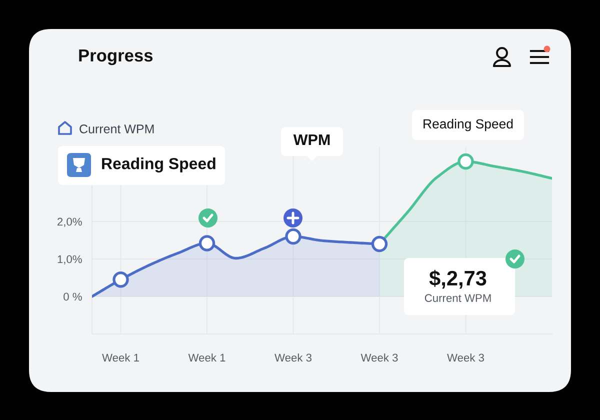 This screenshot has width=600, height=420. Describe the element at coordinates (73, 296) in the screenshot. I see `y-tick-label: 0 %` at that location.